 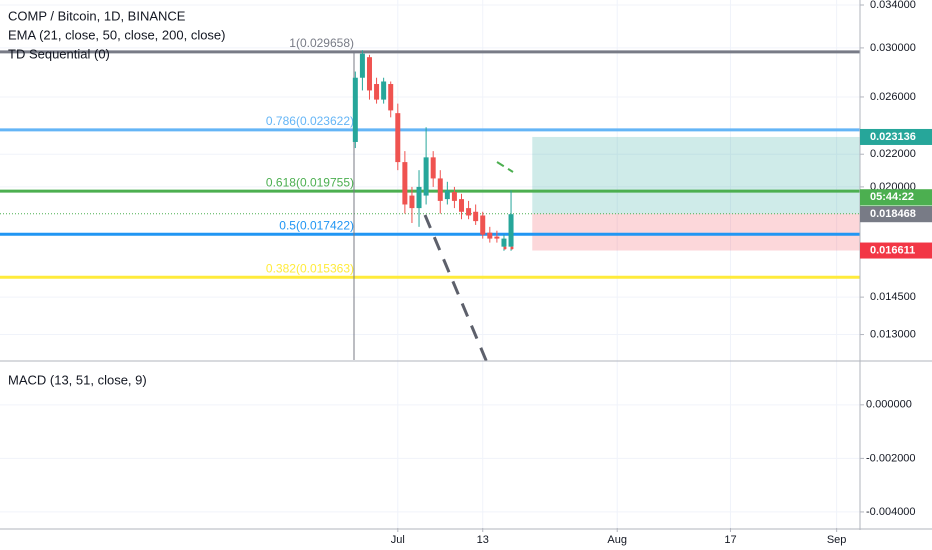 What do you see at coordinates (696, 232) in the screenshot?
I see `stop-zone` at bounding box center [696, 232].